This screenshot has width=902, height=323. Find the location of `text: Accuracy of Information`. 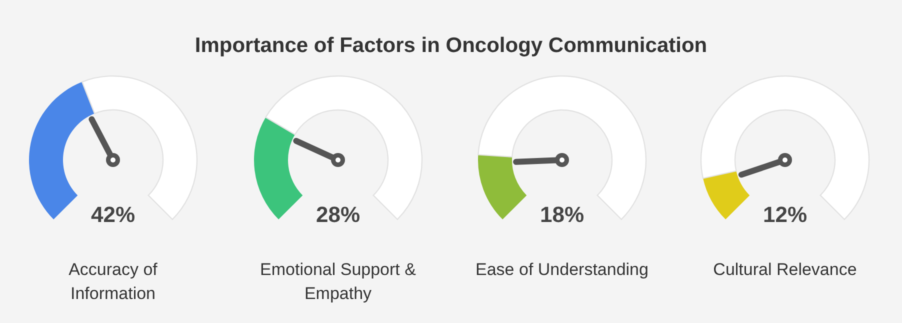

text: Accuracy of Information is located at coordinates (113, 281).